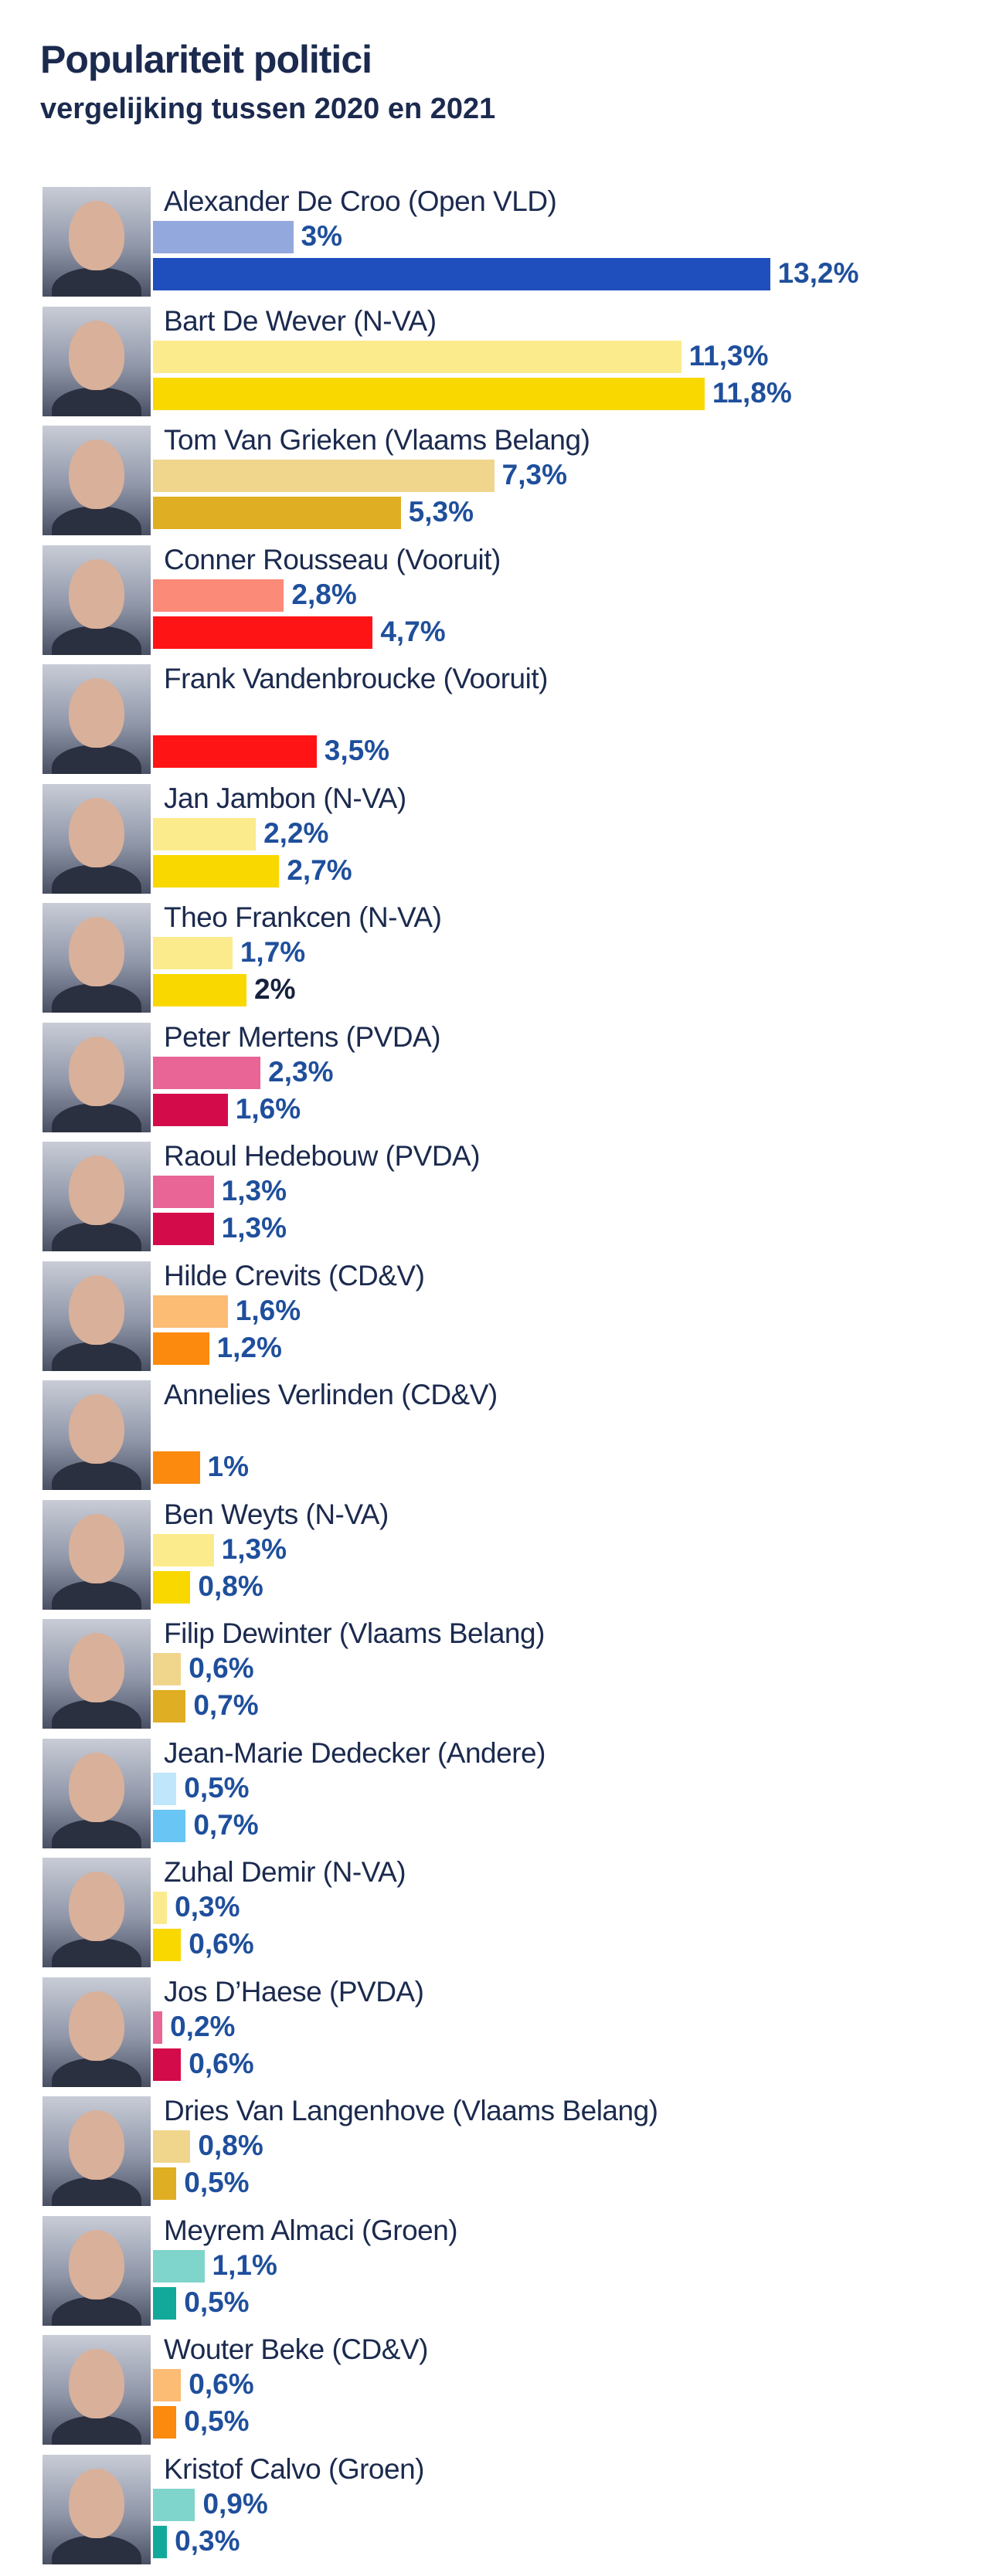 The width and height of the screenshot is (989, 2576). What do you see at coordinates (494, 600) in the screenshot?
I see `politician-row: Conner Rousseau (Vooruit) 2,8% 4,7%` at bounding box center [494, 600].